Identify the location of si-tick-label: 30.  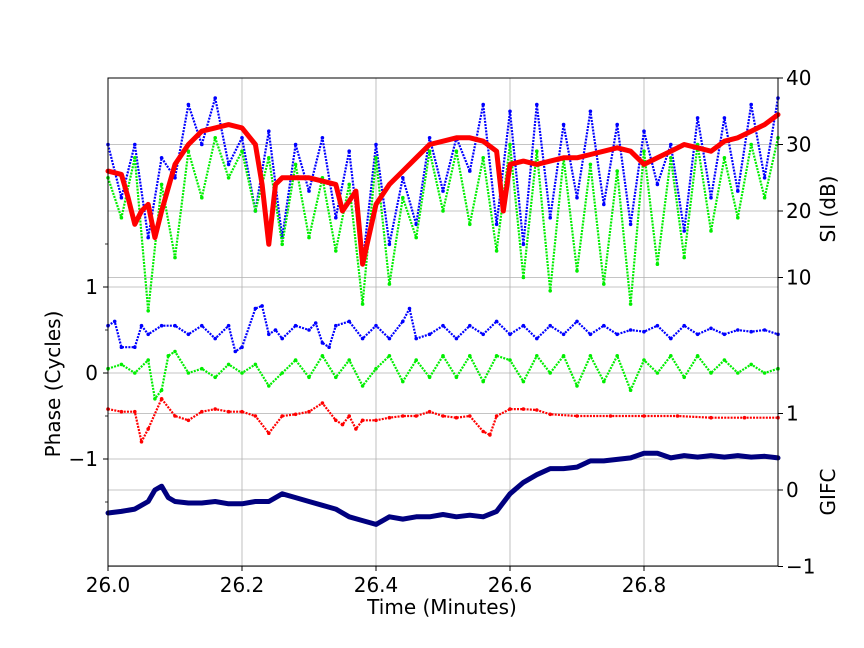
(798, 145).